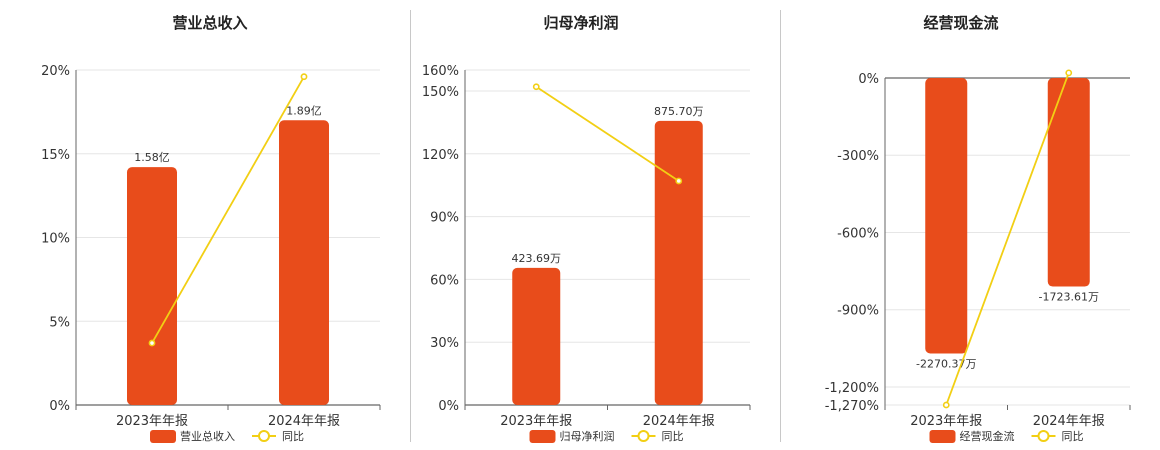 The image size is (1160, 450). I want to click on y-tick-label: -900%, so click(858, 311).